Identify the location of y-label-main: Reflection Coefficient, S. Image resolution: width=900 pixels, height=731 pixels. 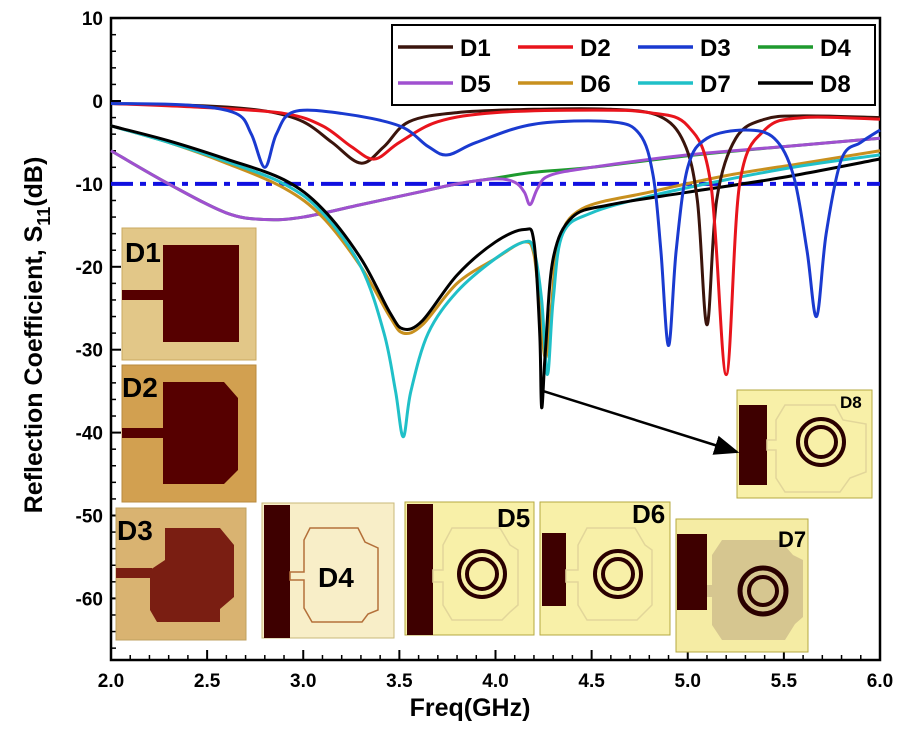
(34, 370).